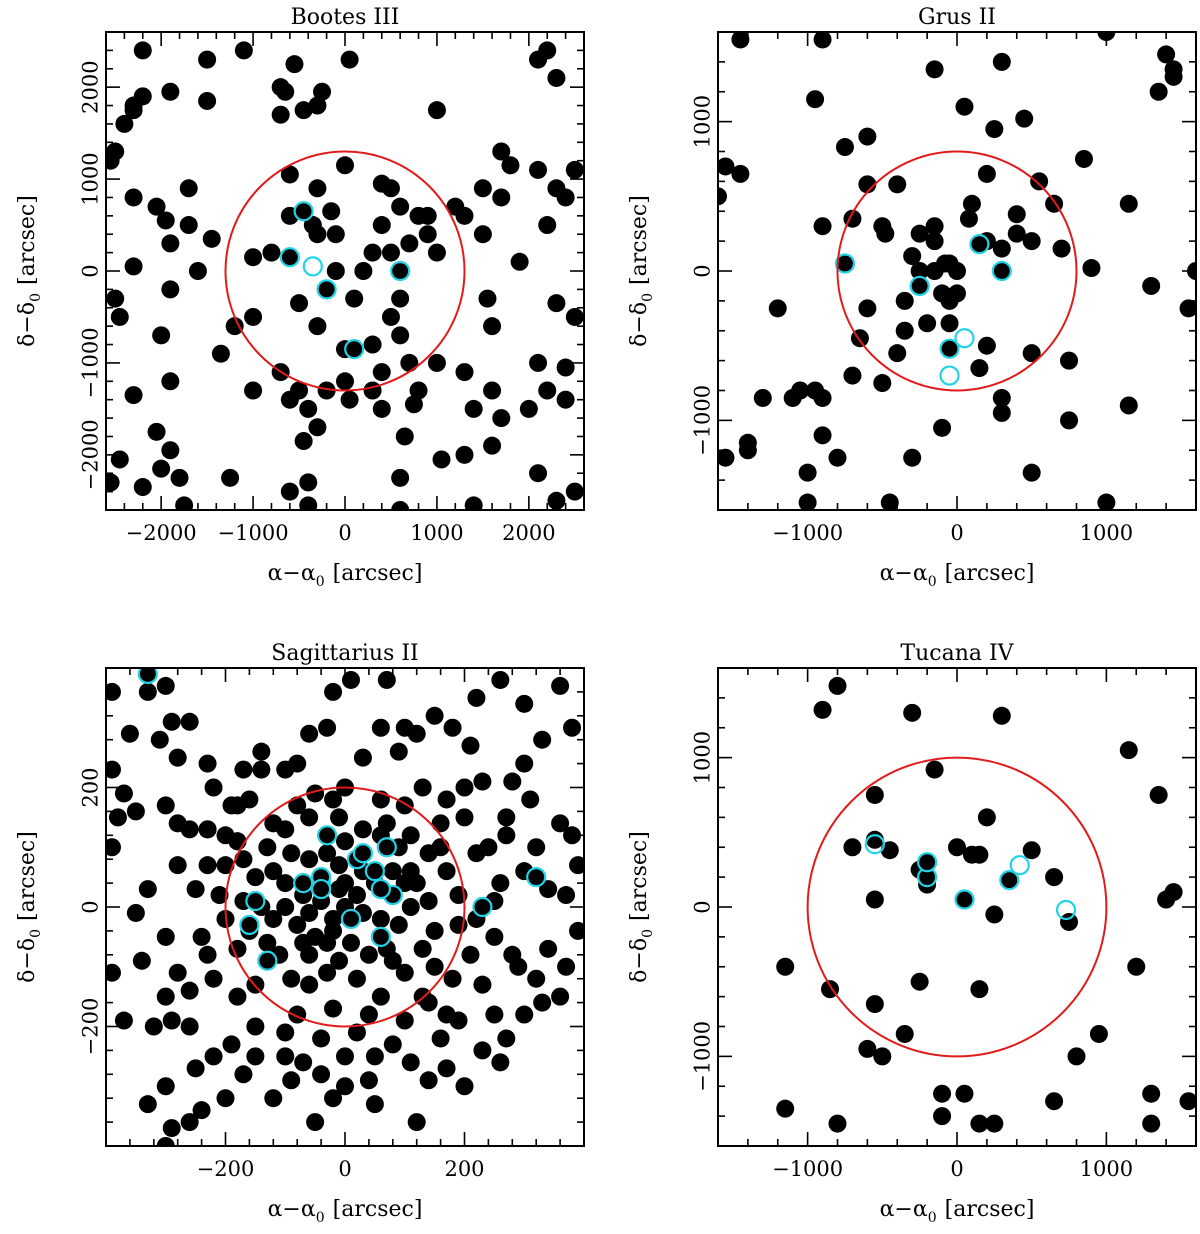  I want to click on panel-title: Bootes III, so click(345, 17).